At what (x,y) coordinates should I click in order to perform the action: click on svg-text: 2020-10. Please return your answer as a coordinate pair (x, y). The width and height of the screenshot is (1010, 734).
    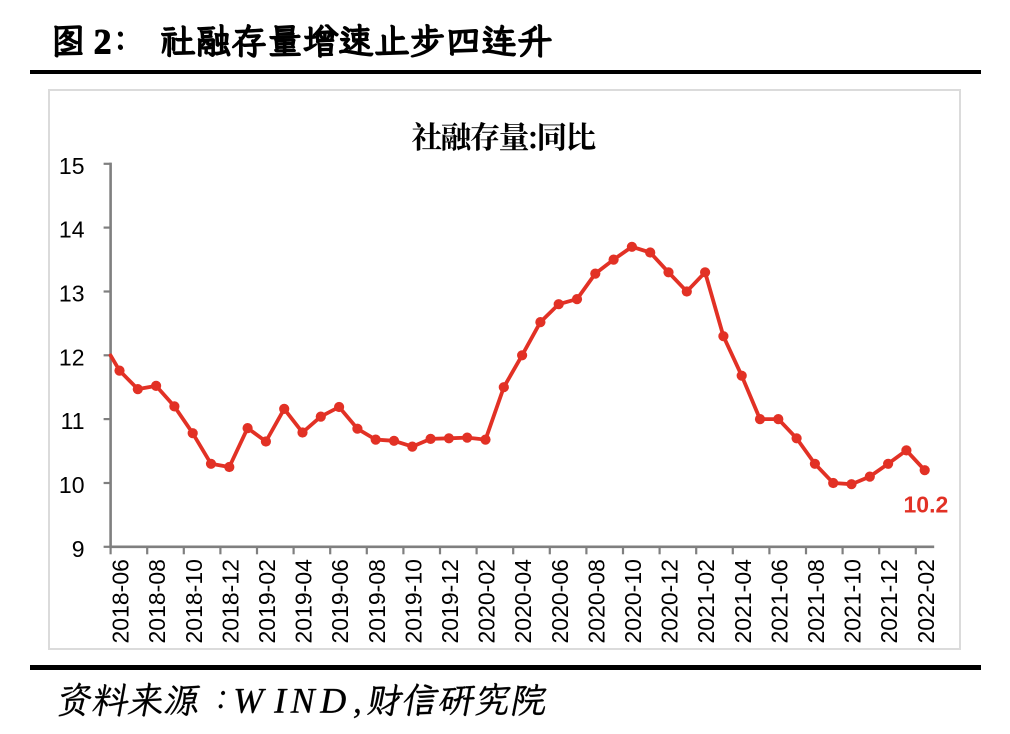
    Looking at the image, I should click on (633, 601).